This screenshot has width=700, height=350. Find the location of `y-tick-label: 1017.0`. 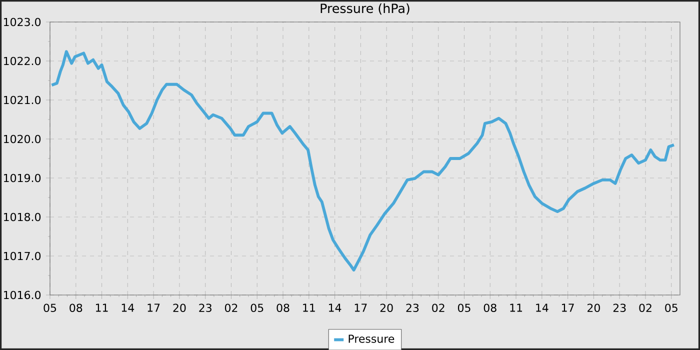

y-tick-label: 1017.0 is located at coordinates (22, 256).